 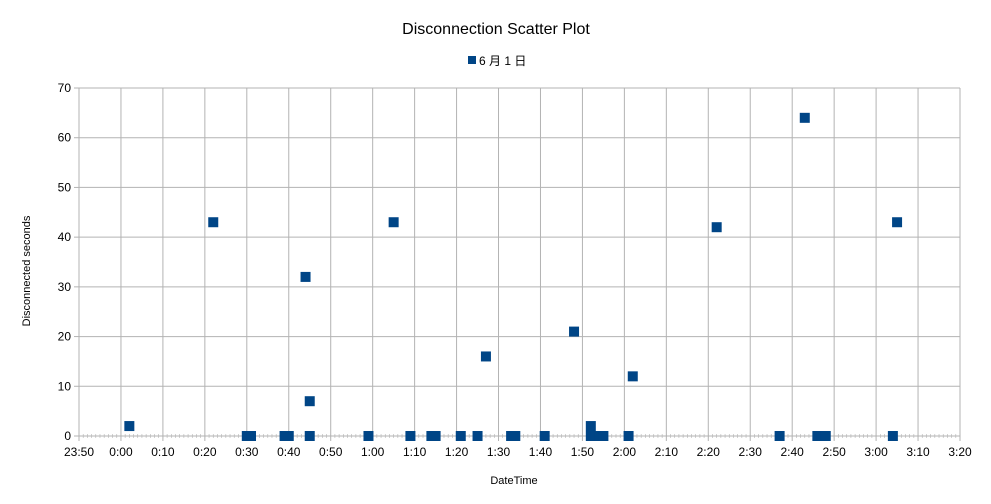 What do you see at coordinates (751, 452) in the screenshot?
I see `x-tick-label: 2:30` at bounding box center [751, 452].